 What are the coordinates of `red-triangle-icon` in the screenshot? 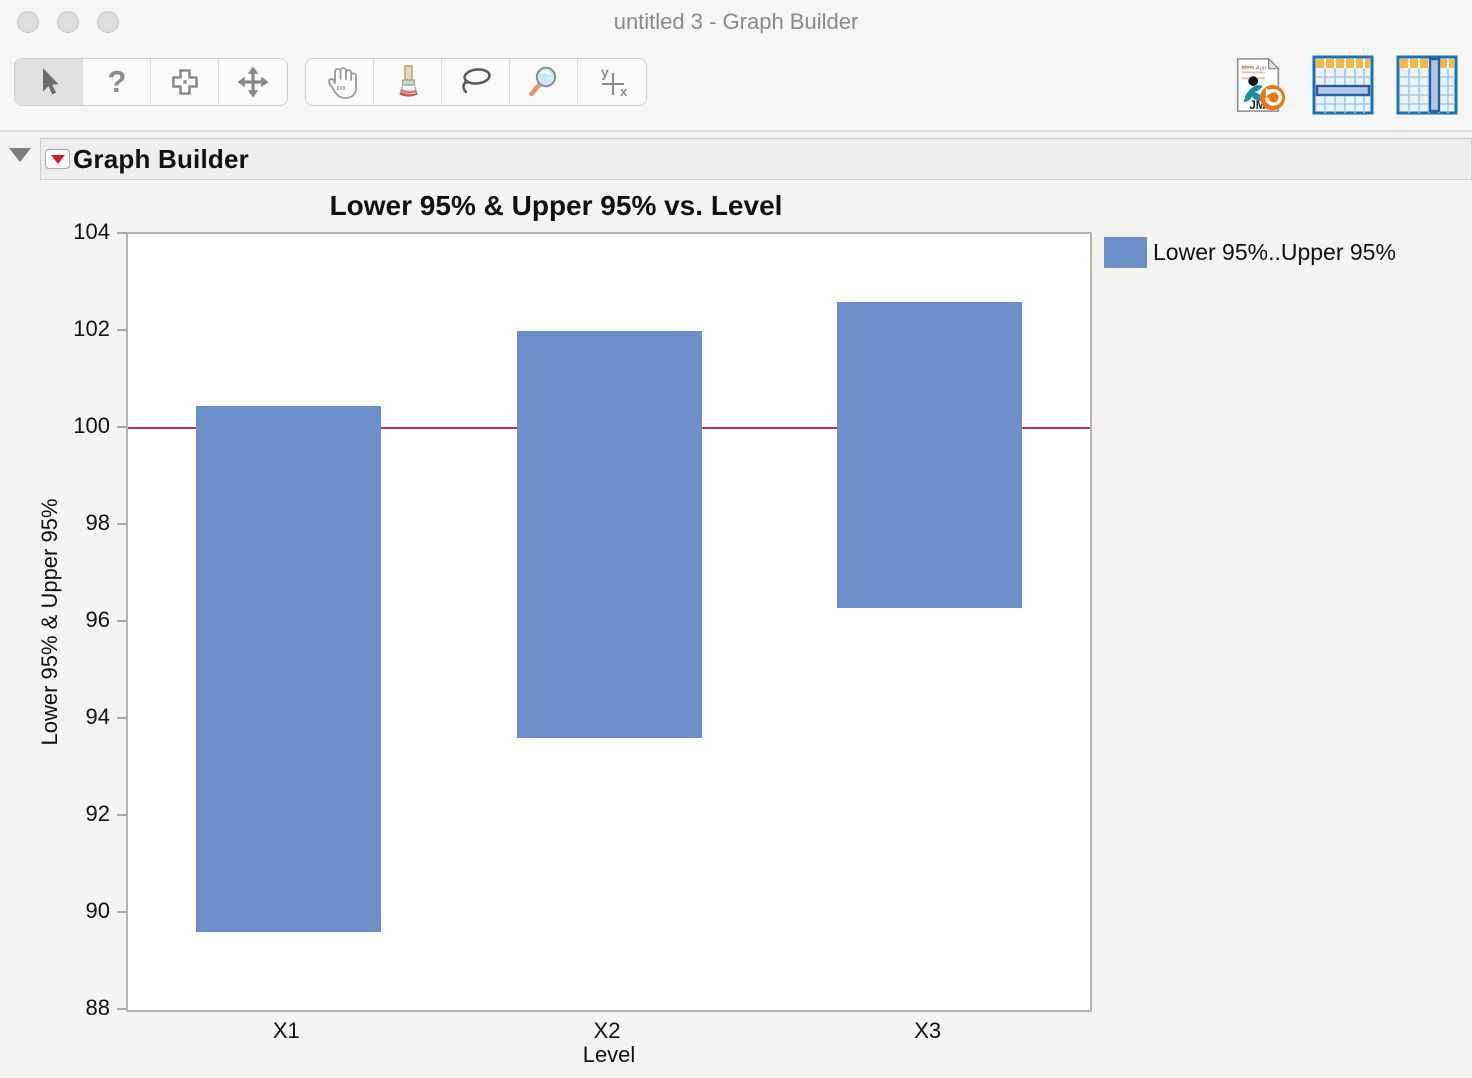 It's located at (57, 159).